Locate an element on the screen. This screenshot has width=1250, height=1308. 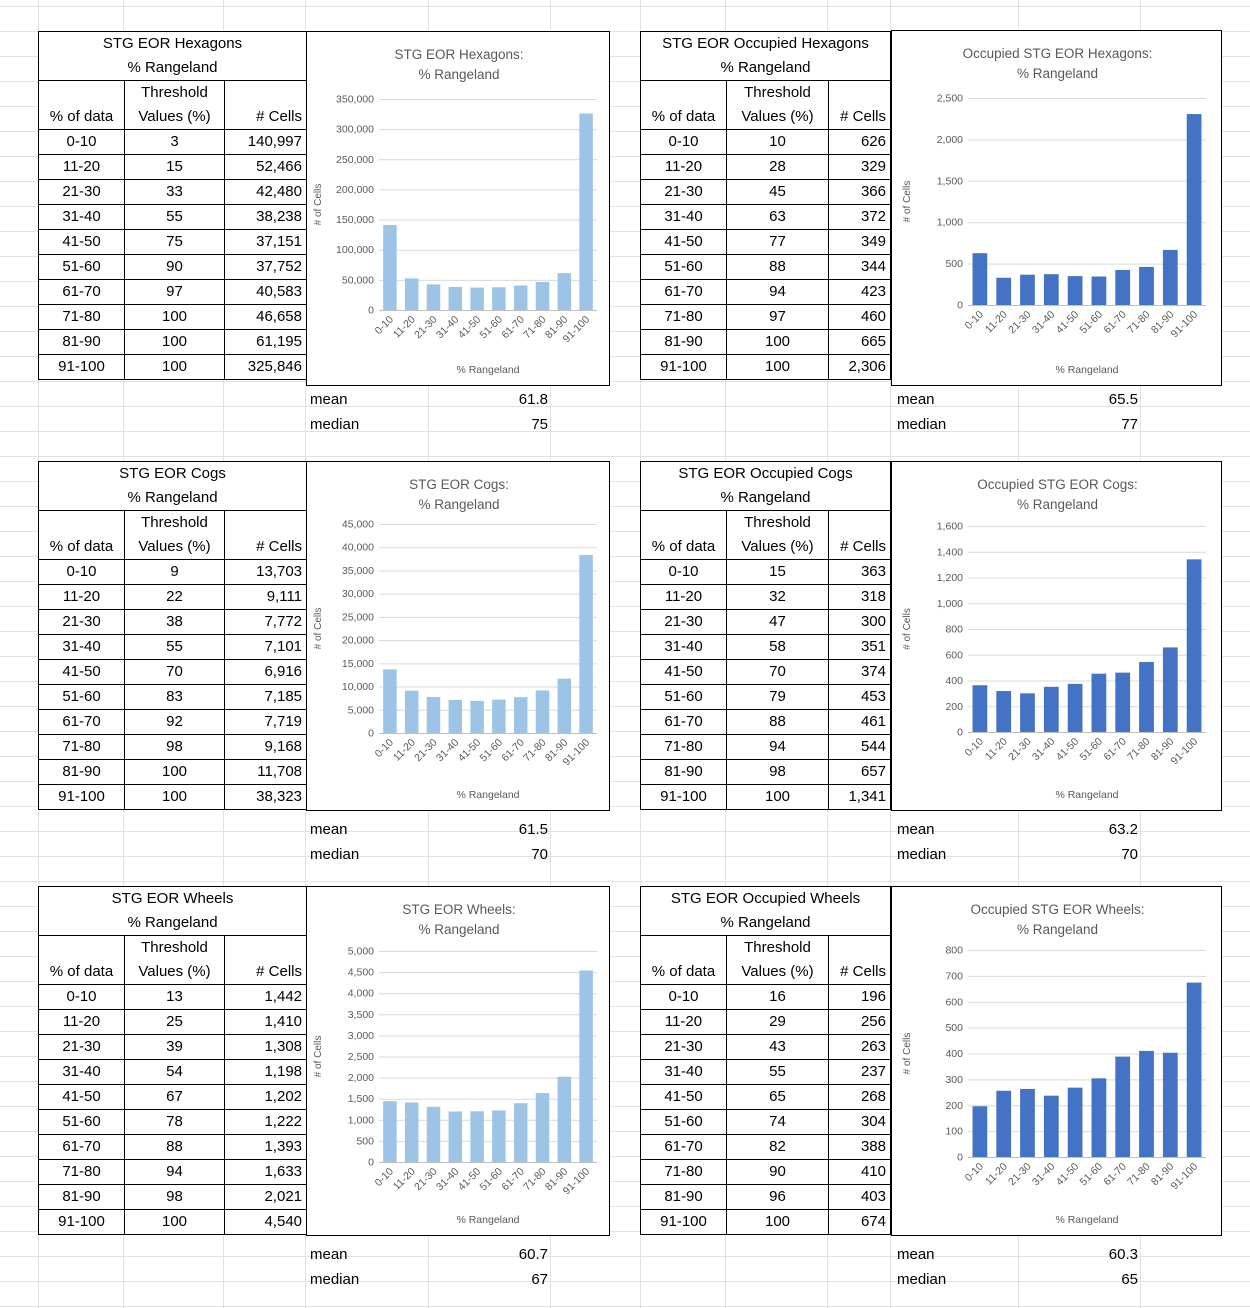
mean-label: mean is located at coordinates (916, 1254).